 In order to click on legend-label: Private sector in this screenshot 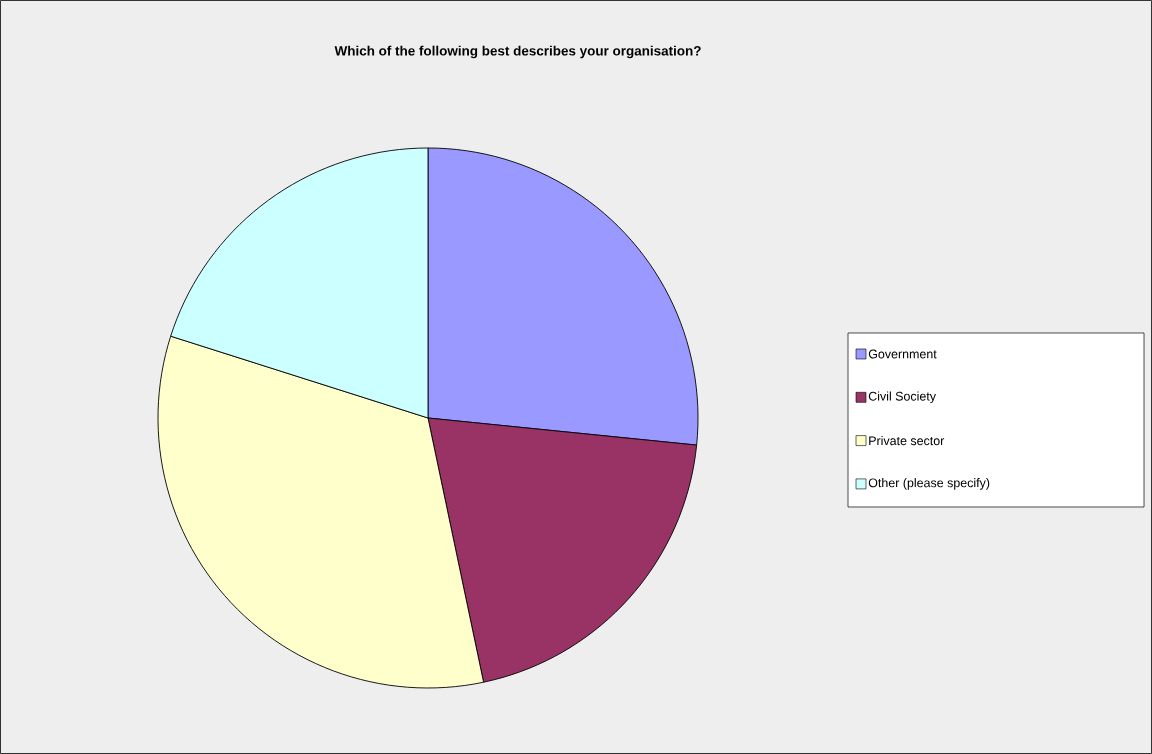, I will do `click(907, 441)`.